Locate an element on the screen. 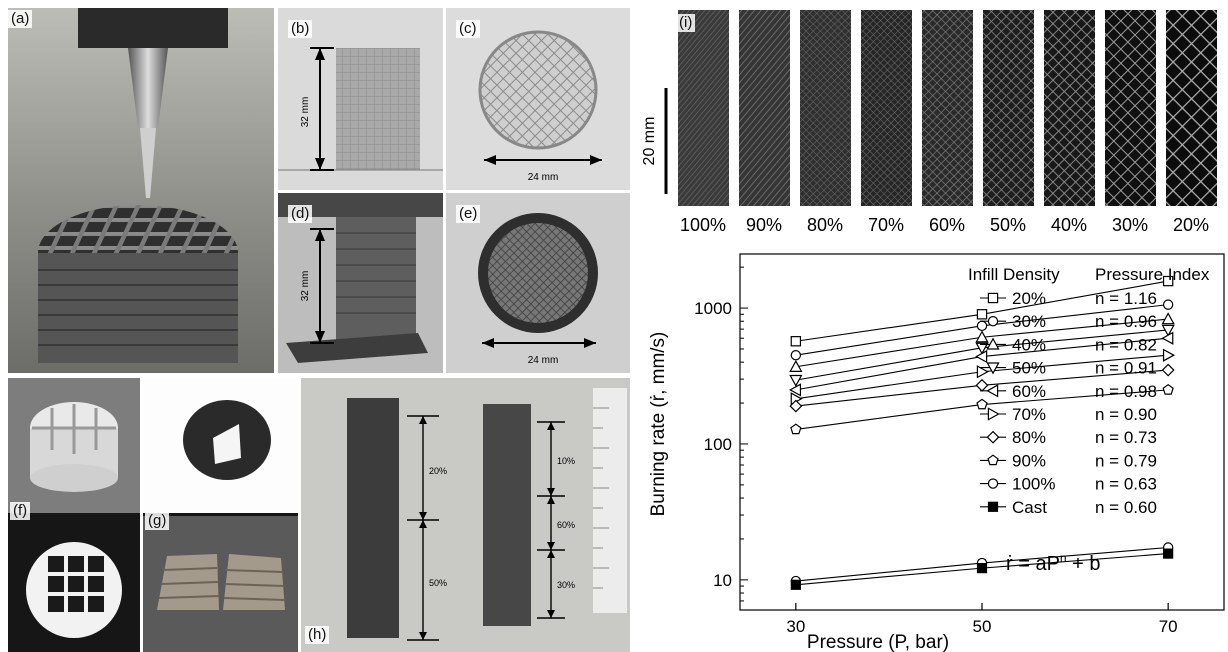  legend-row: 90% n = 0.79 is located at coordinates (1068, 460).